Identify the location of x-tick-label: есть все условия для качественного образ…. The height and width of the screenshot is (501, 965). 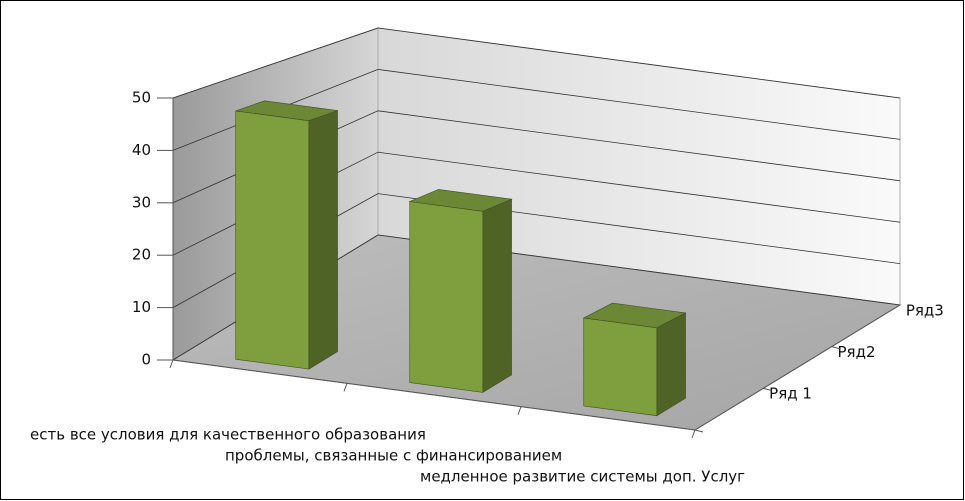
(228, 435).